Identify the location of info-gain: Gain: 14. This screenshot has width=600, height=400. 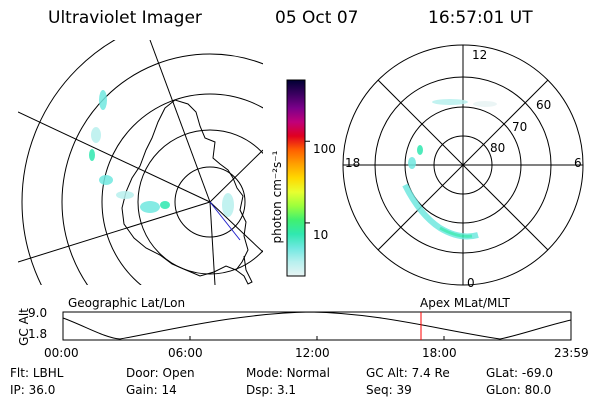
(151, 390).